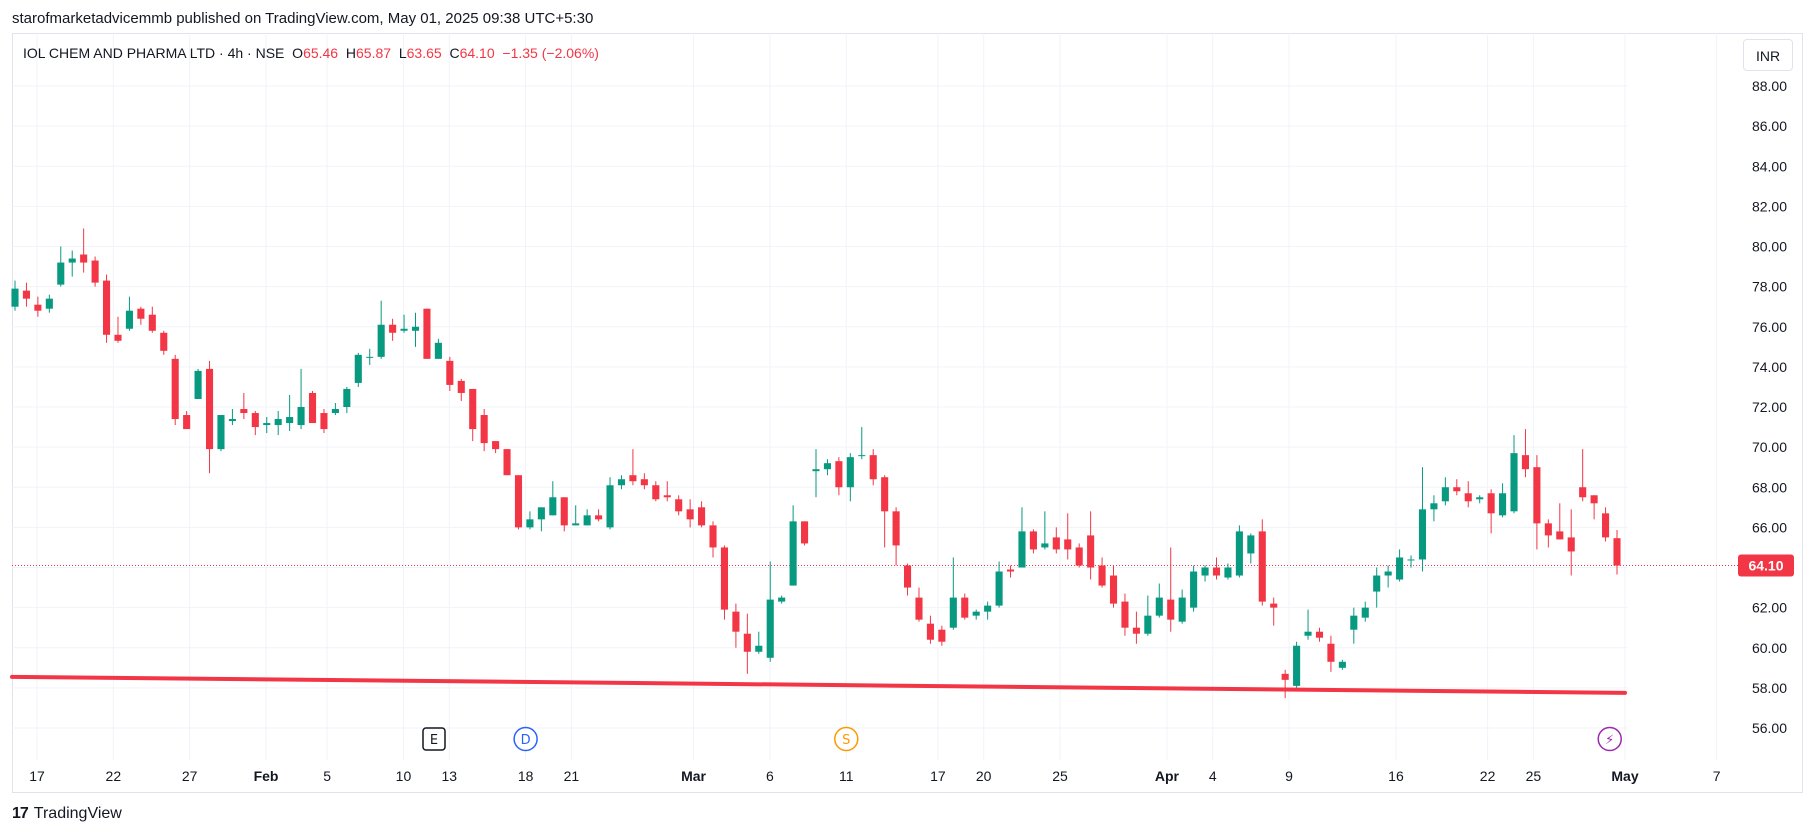  Describe the element at coordinates (1769, 287) in the screenshot. I see `y-tick-label: 78.00` at that location.